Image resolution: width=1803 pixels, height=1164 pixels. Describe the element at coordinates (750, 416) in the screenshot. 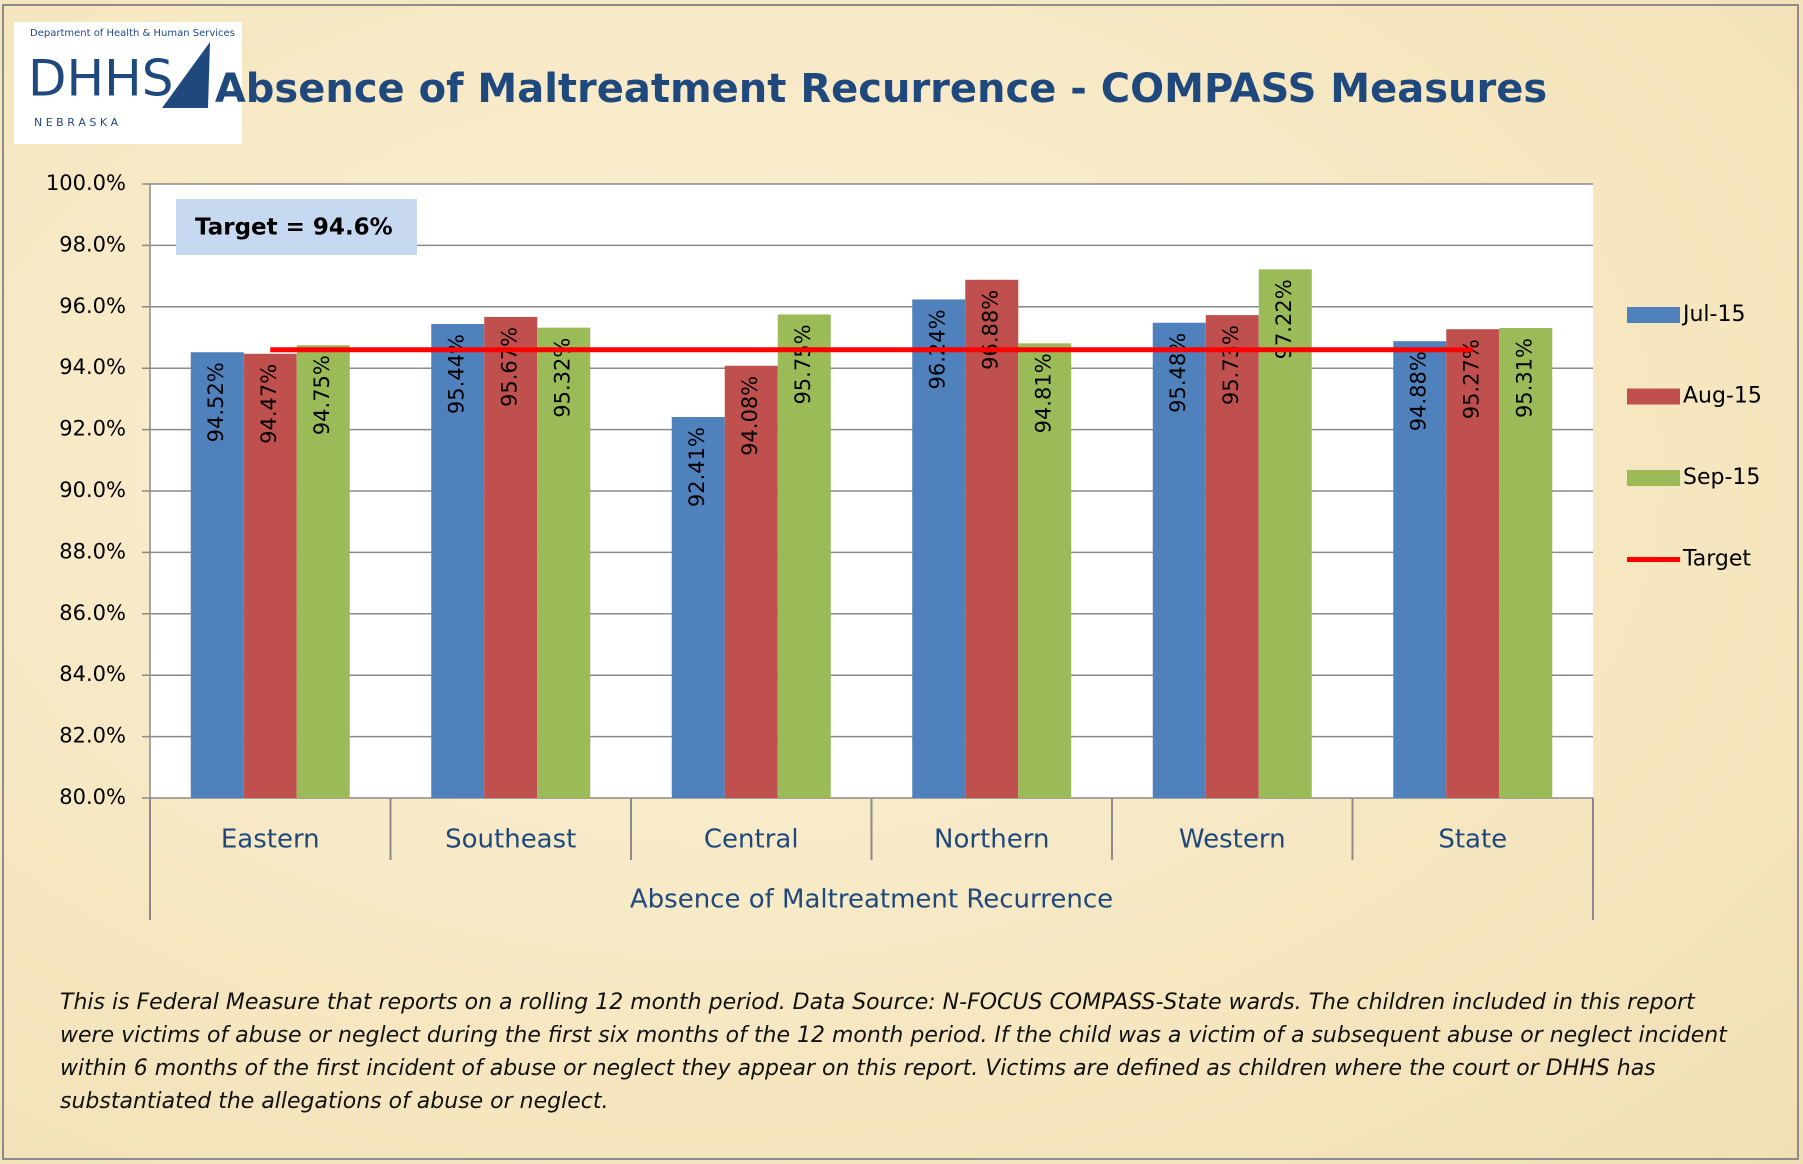

I see `value-label: 94.08%` at that location.